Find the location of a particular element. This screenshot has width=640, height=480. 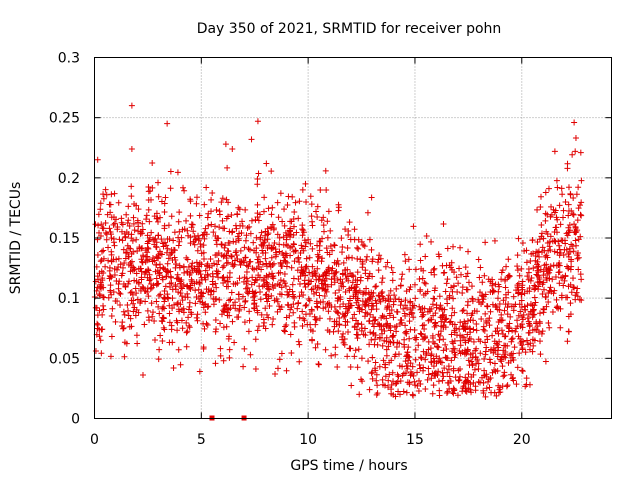

y-tick-label: 0.1 is located at coordinates (69, 299).